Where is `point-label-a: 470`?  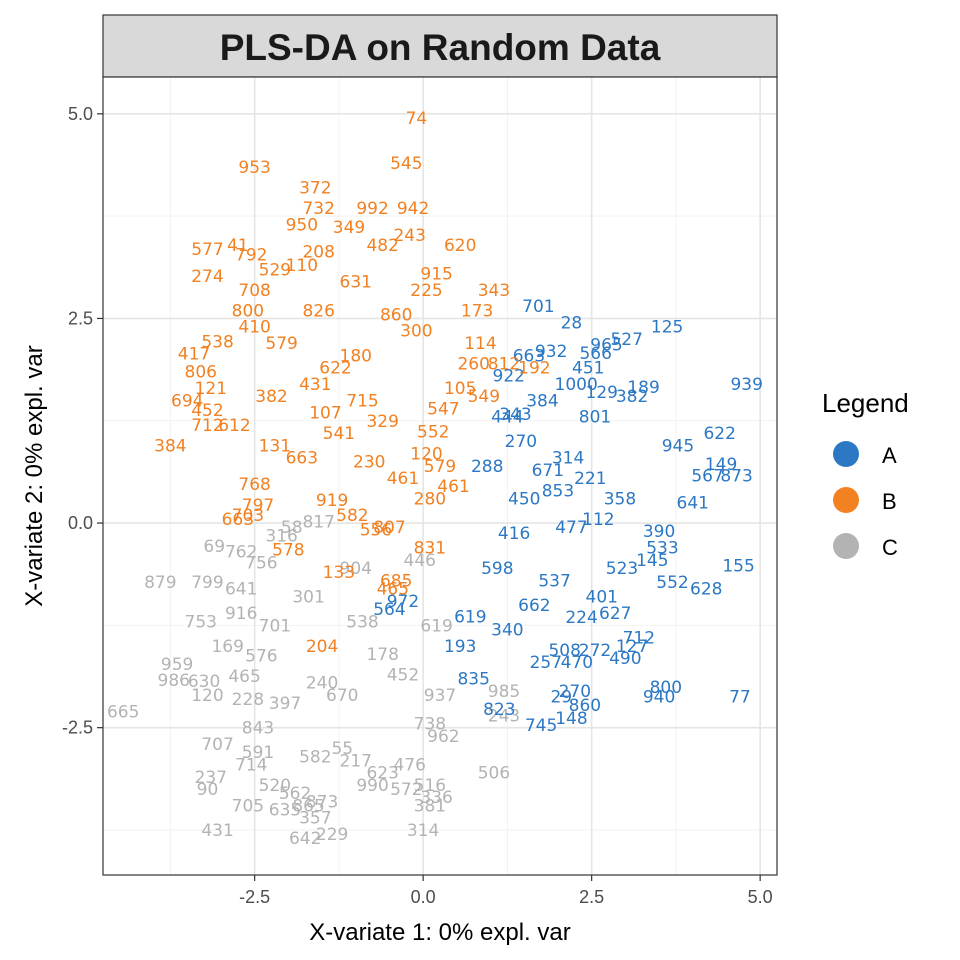
point-label-a: 470 is located at coordinates (577, 663).